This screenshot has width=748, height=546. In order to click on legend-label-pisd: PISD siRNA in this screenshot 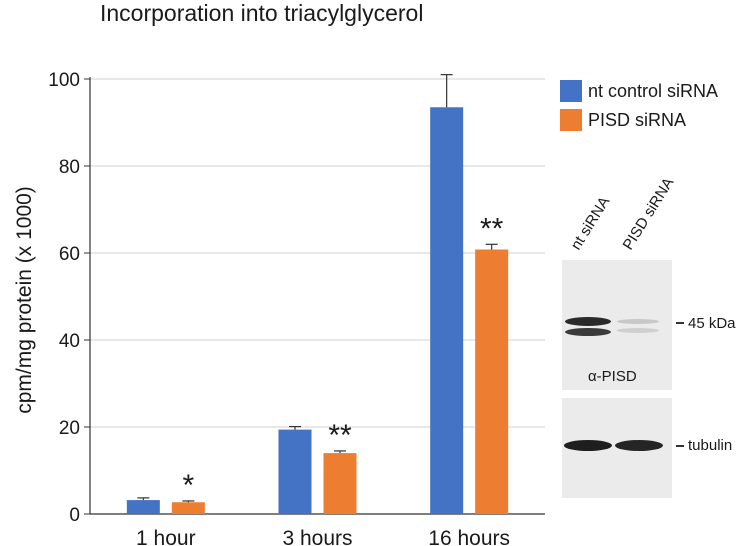, I will do `click(637, 119)`.